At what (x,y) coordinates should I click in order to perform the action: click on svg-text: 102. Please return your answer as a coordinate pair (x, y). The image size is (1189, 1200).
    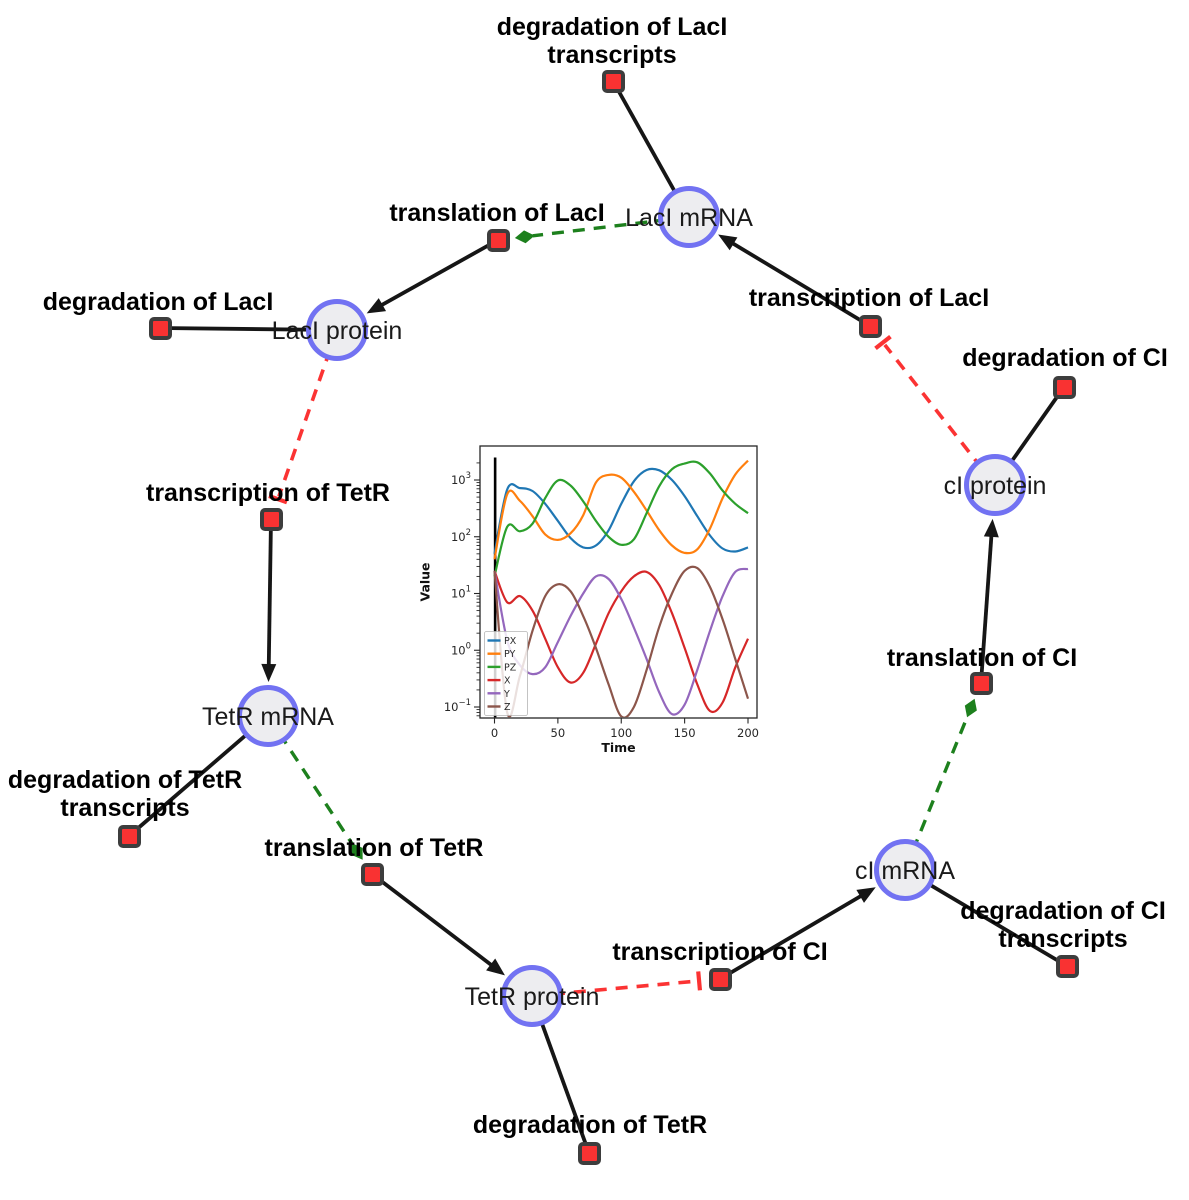
    Looking at the image, I should click on (461, 536).